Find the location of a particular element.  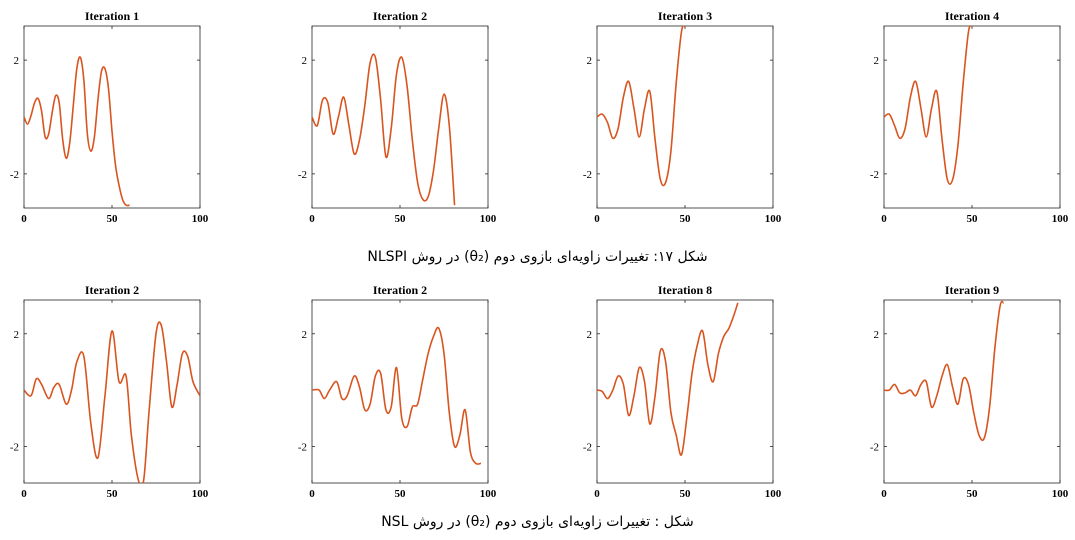

chart-panel-5: Iteration 2 0 50 100 -2 2 is located at coordinates (109, 391).